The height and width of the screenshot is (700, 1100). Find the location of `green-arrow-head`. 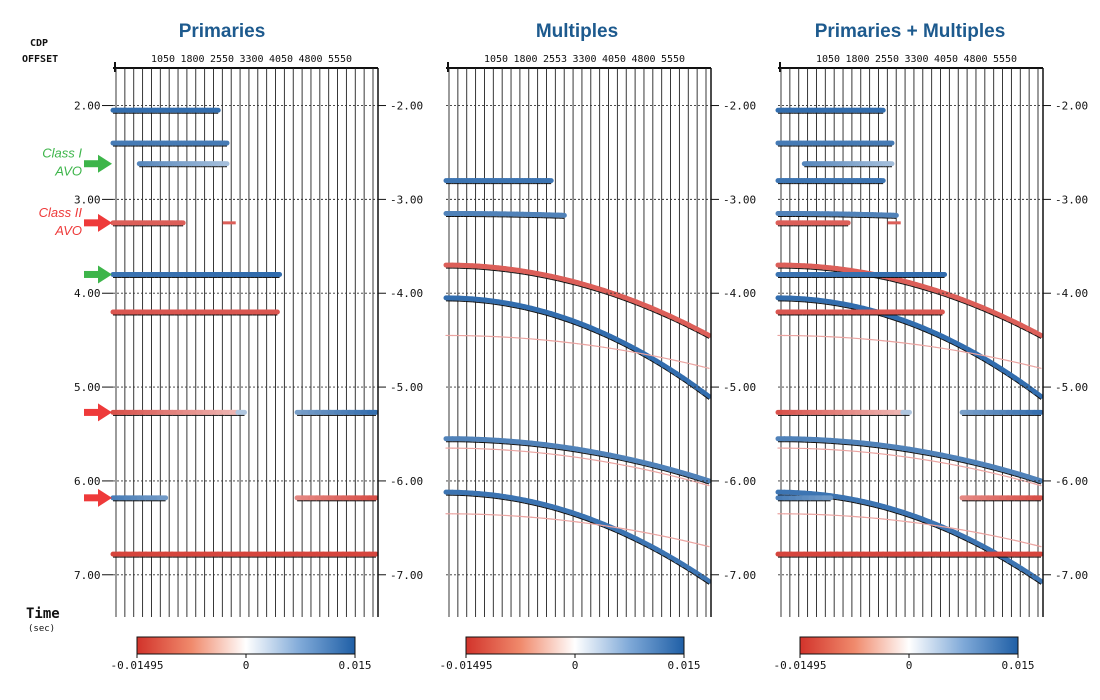

green-arrow-head is located at coordinates (105, 274).